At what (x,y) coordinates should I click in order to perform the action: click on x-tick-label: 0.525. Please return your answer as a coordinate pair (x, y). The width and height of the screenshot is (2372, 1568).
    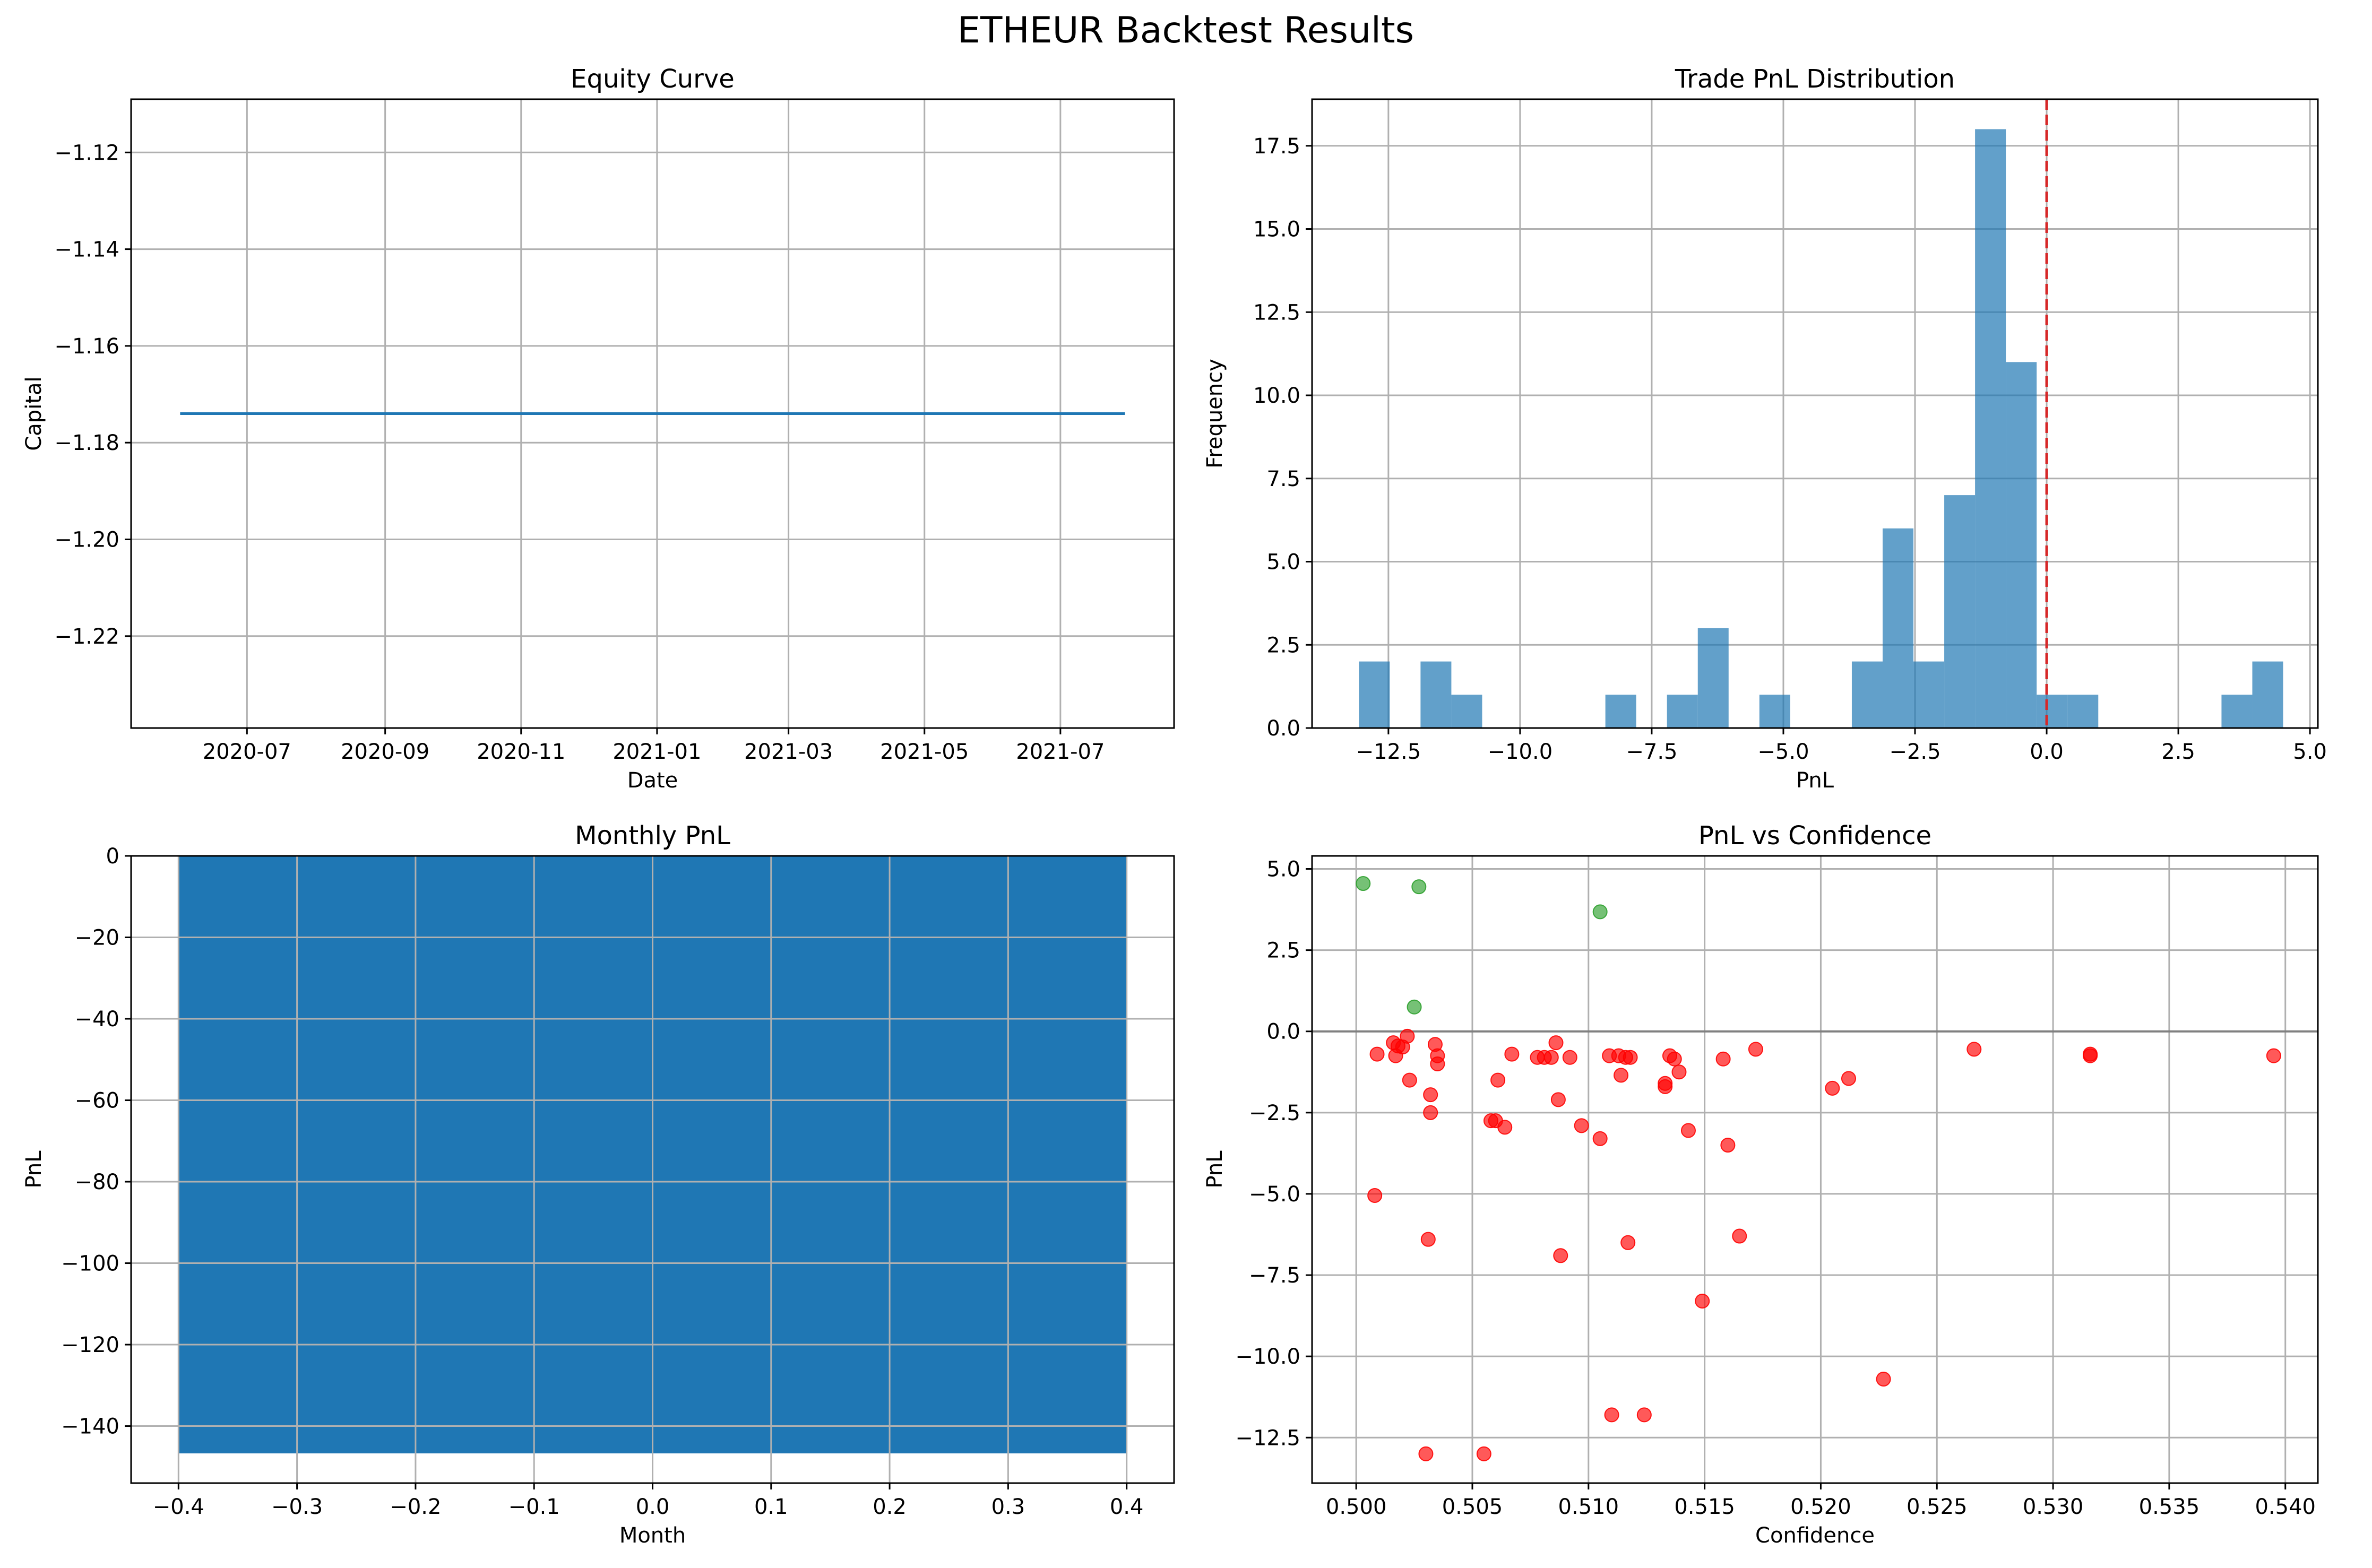
    Looking at the image, I should click on (1937, 1507).